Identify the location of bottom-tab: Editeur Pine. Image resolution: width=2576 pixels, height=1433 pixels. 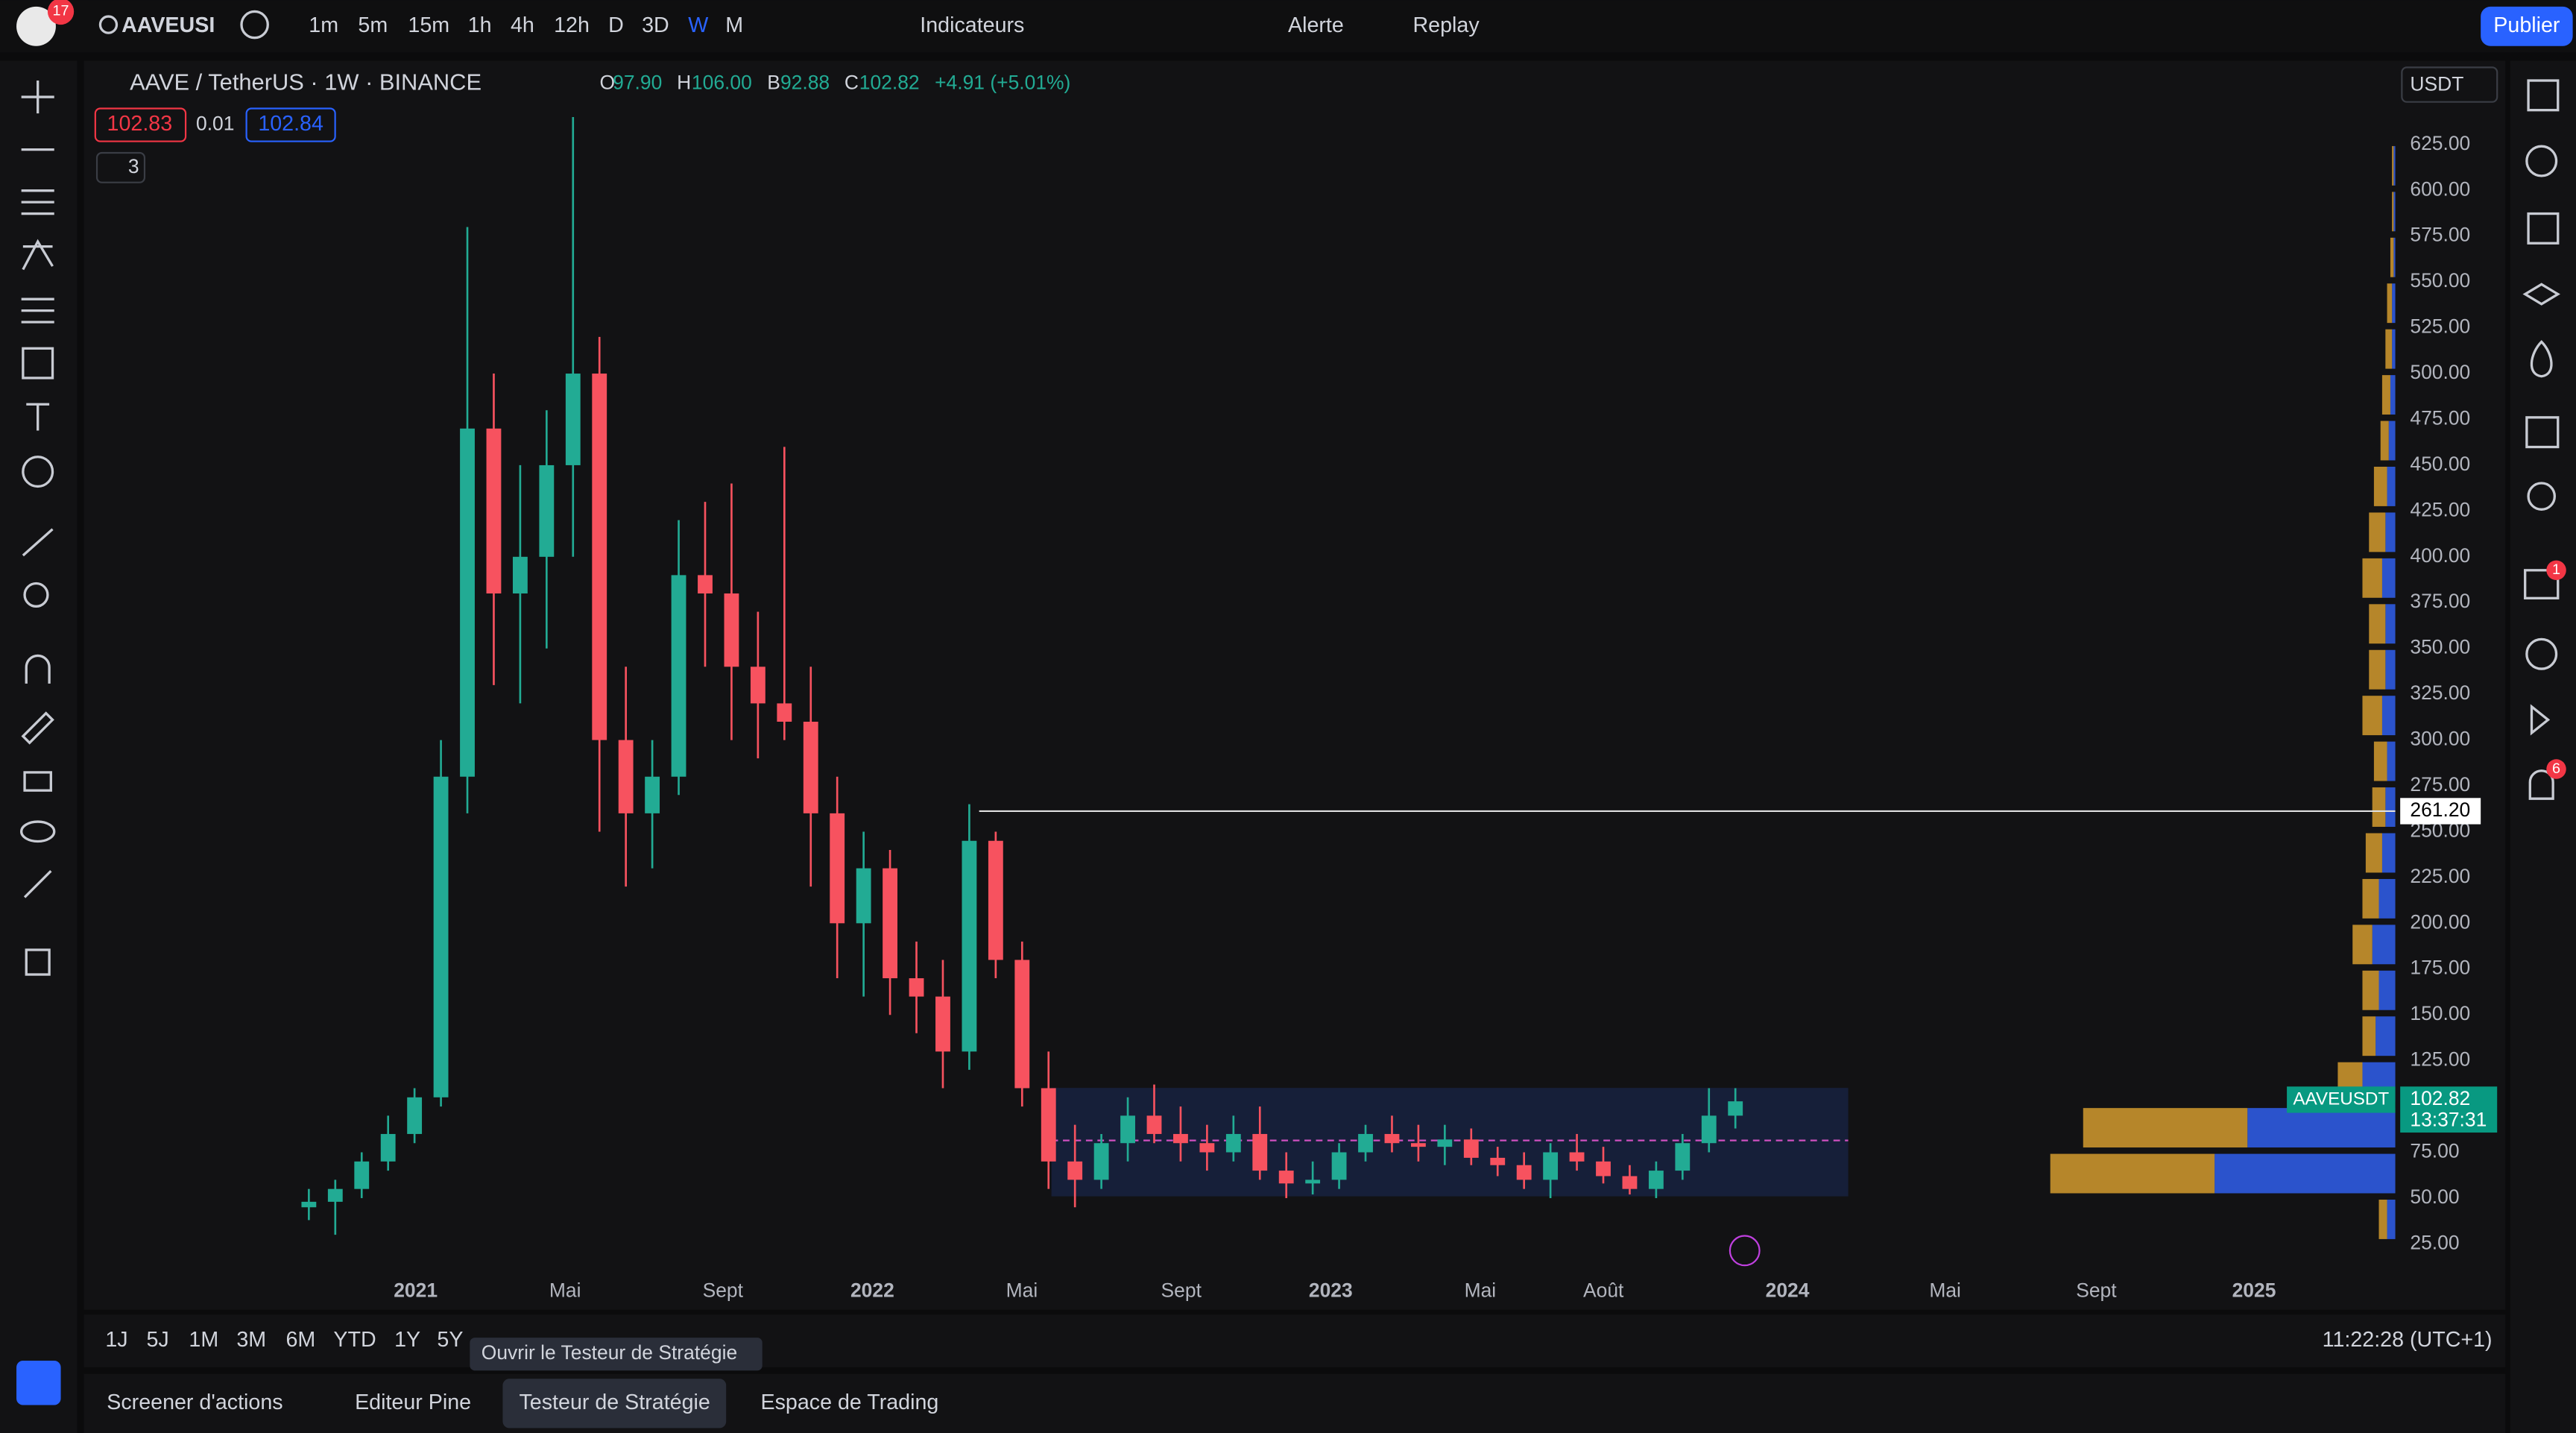
(413, 1403).